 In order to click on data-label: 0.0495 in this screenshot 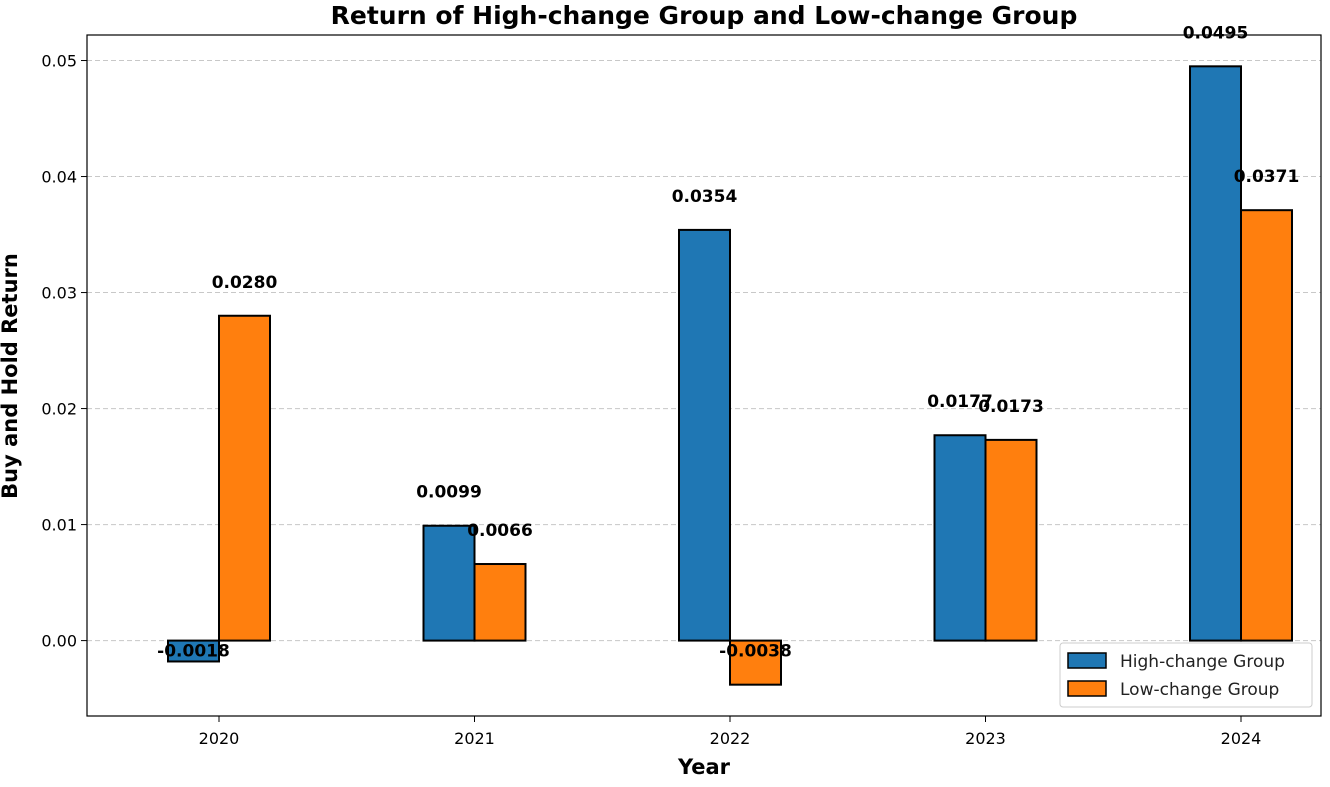, I will do `click(1216, 33)`.